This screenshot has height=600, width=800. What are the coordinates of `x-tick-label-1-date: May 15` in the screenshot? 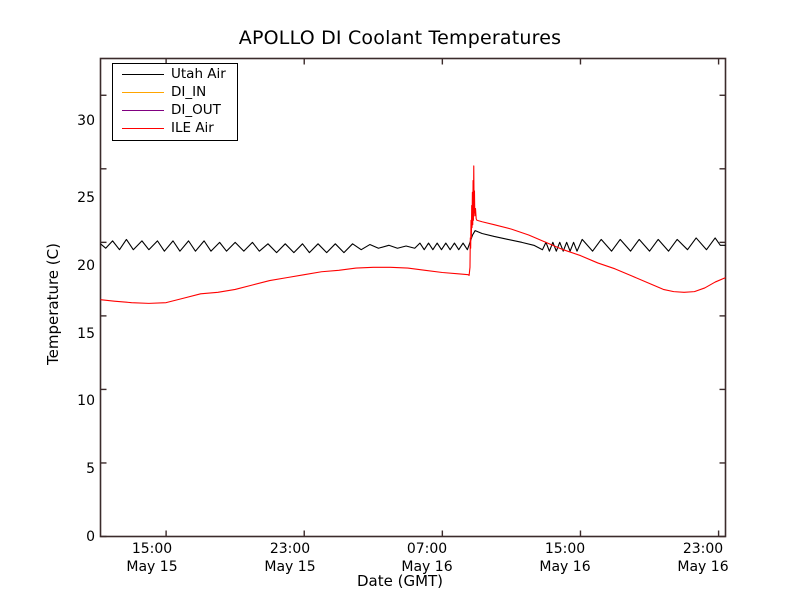 It's located at (290, 567).